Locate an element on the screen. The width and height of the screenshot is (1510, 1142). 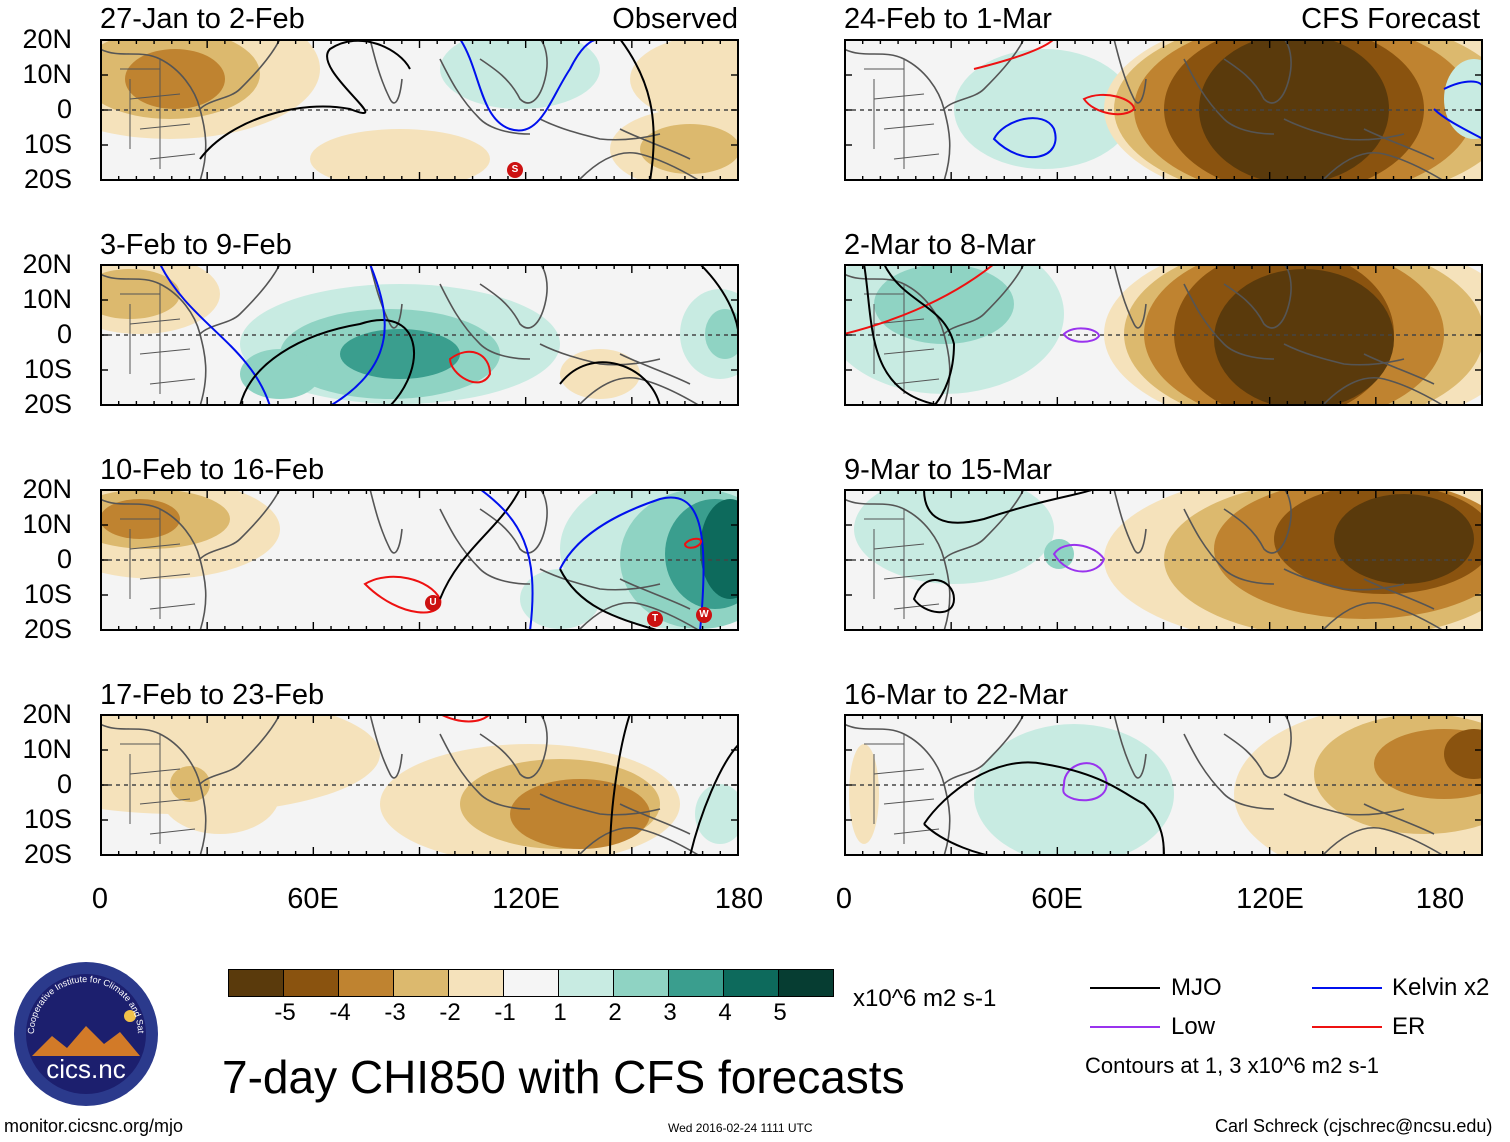
tc-marker: S is located at coordinates (515, 170).